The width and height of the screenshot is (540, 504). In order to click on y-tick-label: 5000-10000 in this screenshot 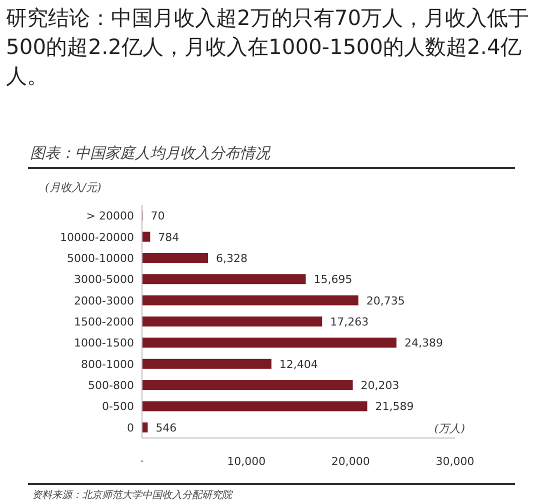, I will do `click(100, 258)`.